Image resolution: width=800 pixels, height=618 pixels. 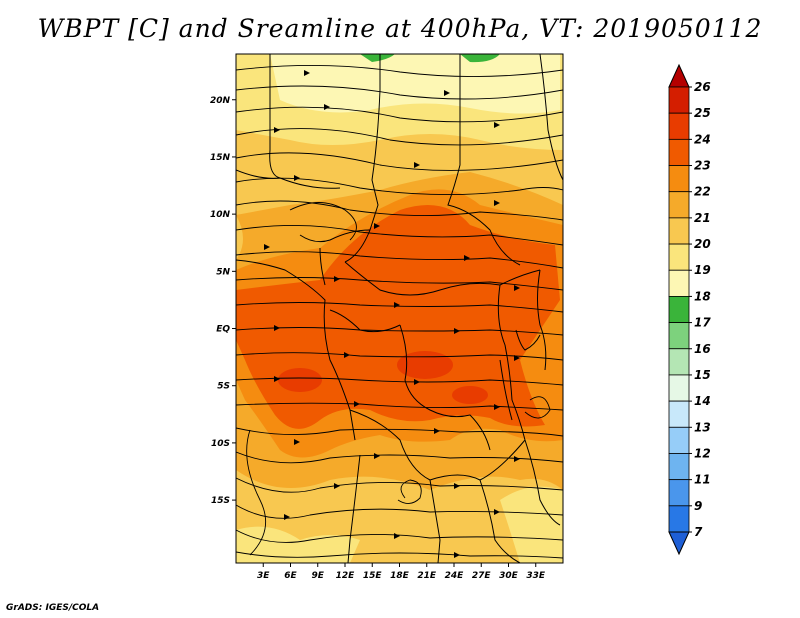 I want to click on border-zimbabwe, so click(x=500, y=521).